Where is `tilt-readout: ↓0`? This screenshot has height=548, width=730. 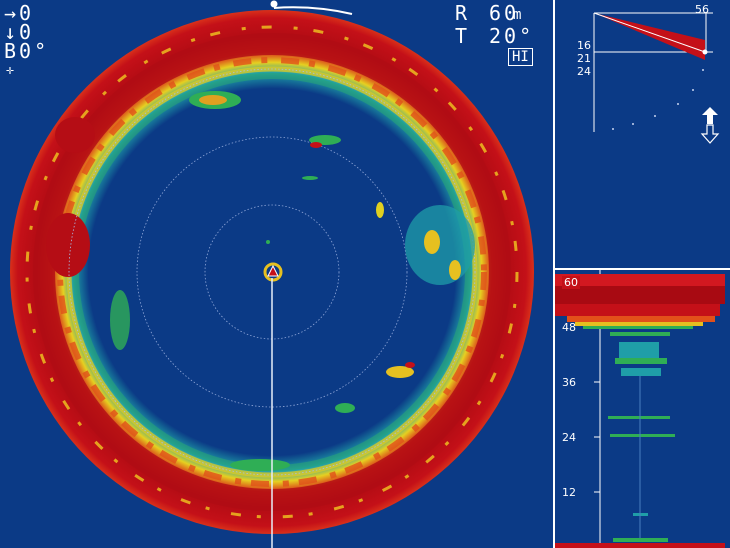
tilt-readout: ↓0 is located at coordinates (19, 32).